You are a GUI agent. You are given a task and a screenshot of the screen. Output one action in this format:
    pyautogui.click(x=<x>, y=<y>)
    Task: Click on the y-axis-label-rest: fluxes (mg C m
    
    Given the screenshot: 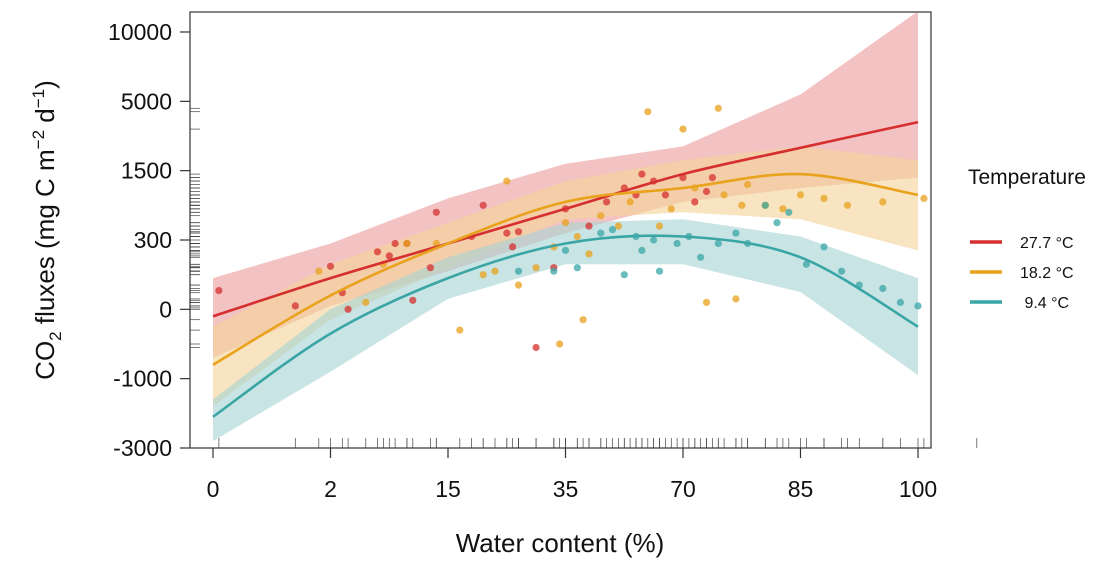 What is the action you would take?
    pyautogui.click(x=45, y=240)
    